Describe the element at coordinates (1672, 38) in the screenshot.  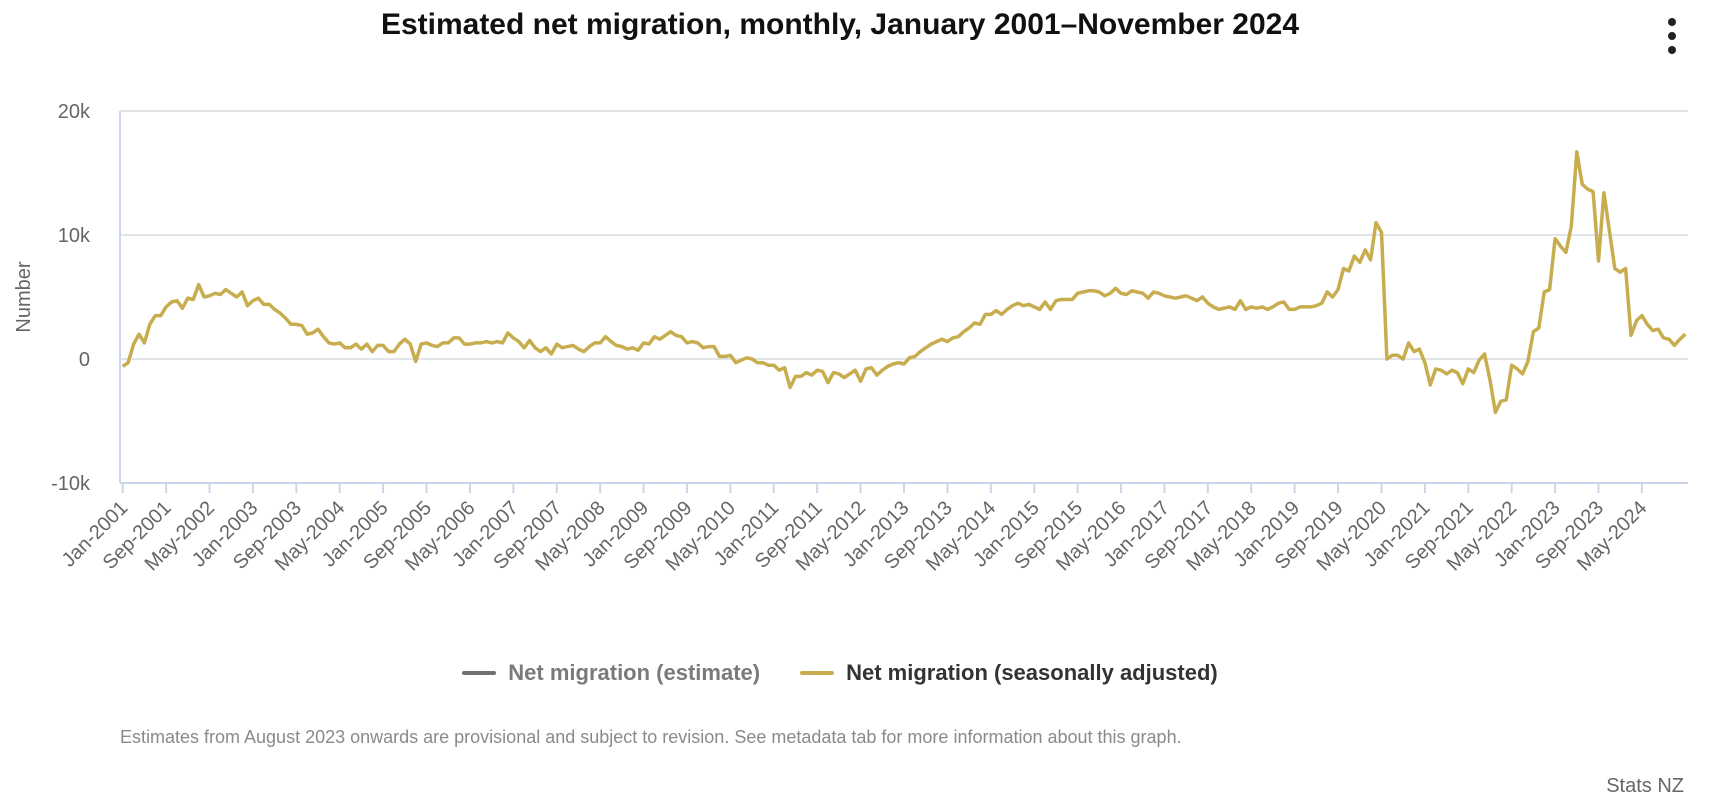
I see `more-vertical-icon` at that location.